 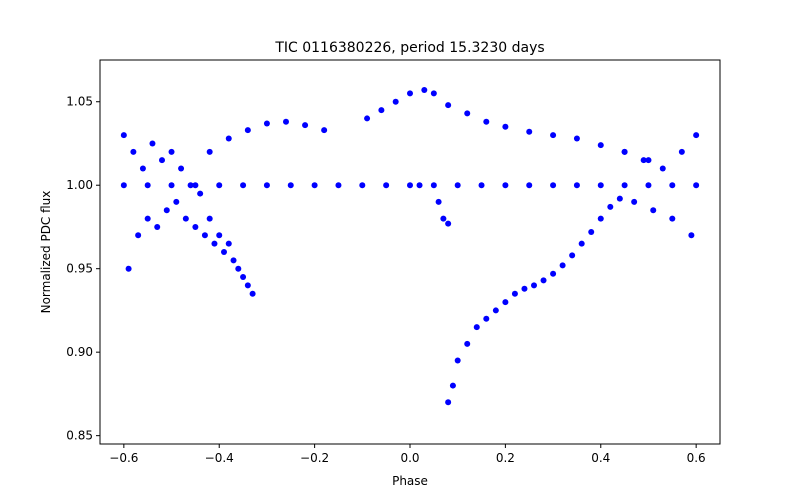 I want to click on x-tick-label: −0.6, so click(x=123, y=458).